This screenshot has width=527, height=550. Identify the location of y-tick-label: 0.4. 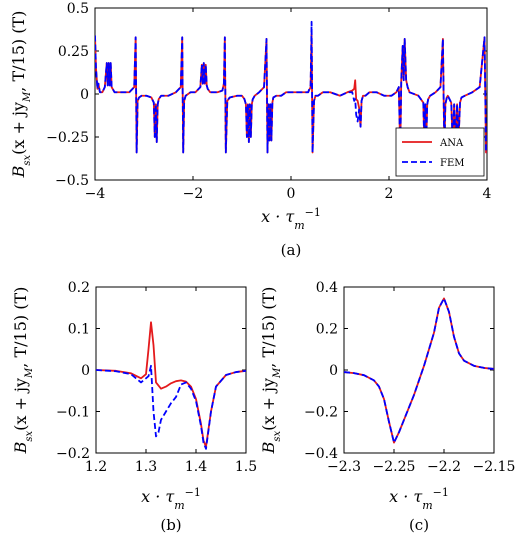
(327, 288).